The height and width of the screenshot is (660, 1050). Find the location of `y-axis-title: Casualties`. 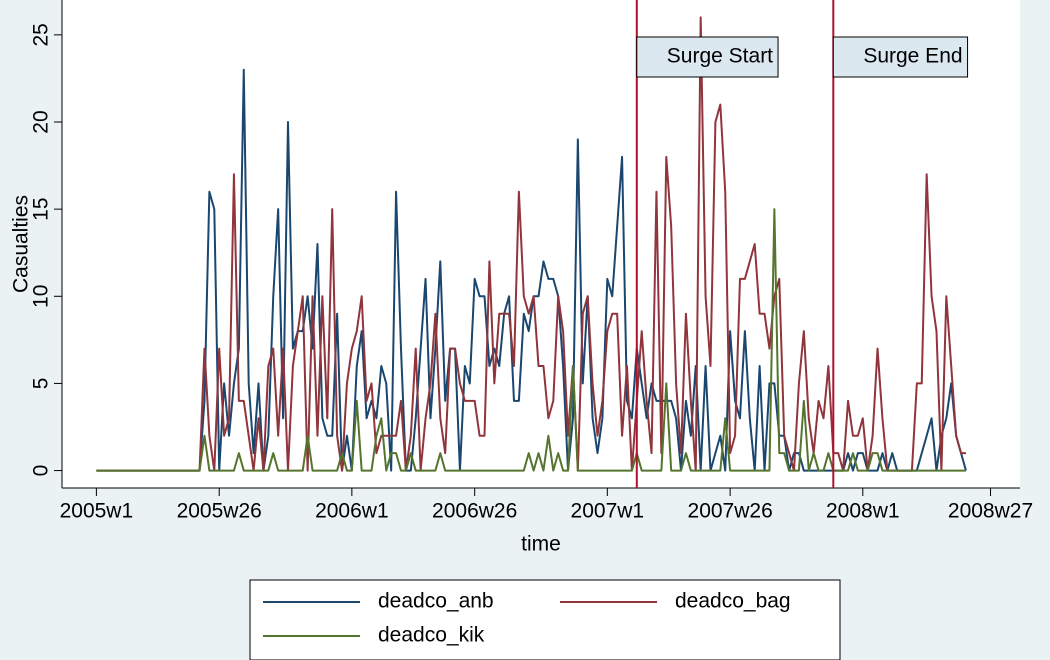

y-axis-title: Casualties is located at coordinates (21, 244).